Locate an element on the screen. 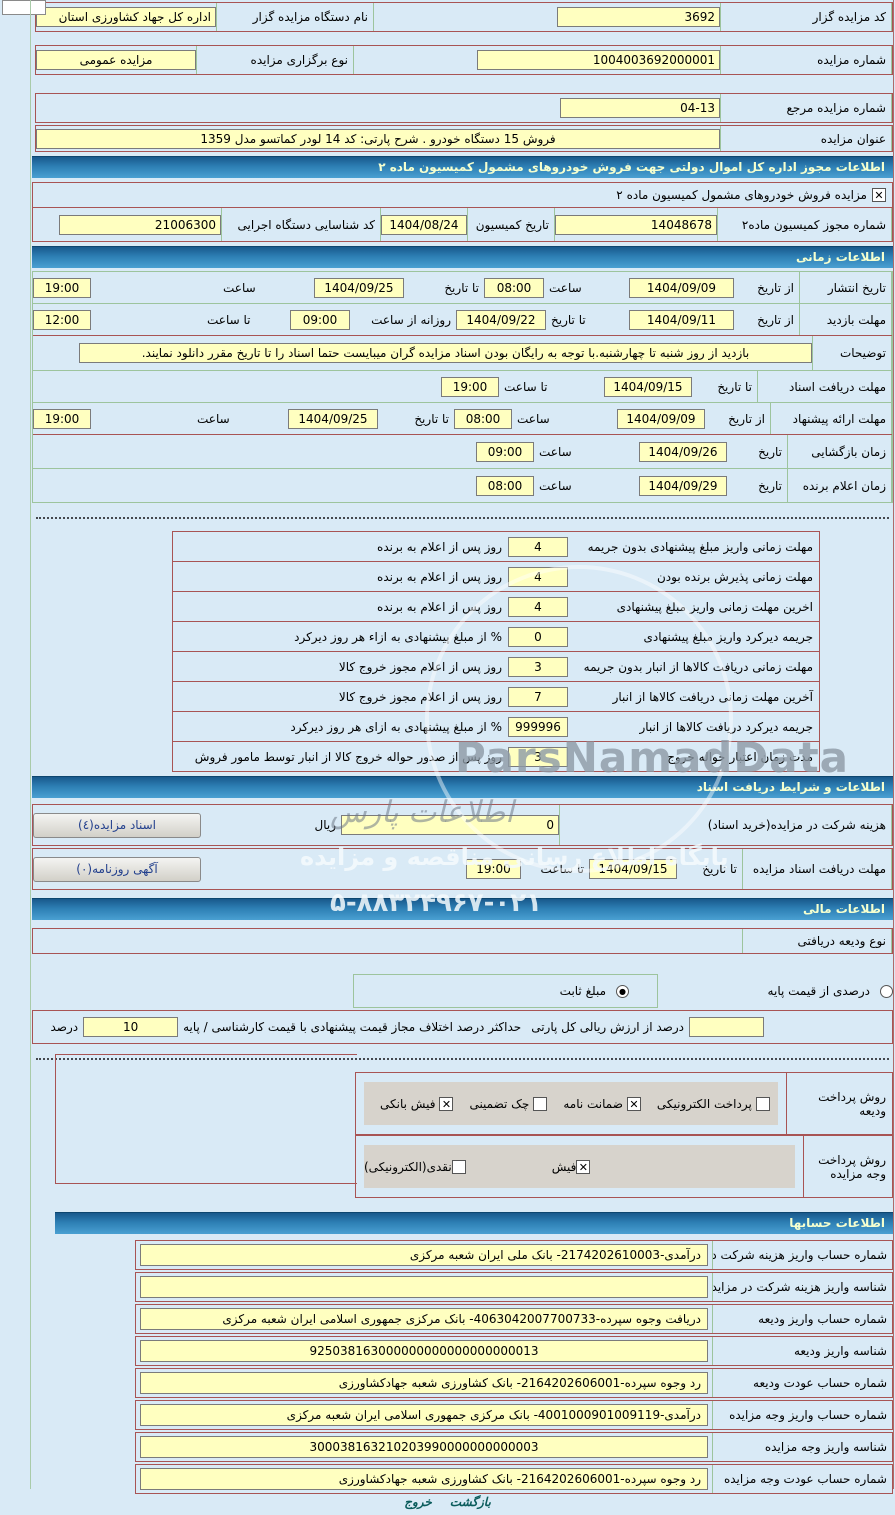 The width and height of the screenshot is (895, 1515). auction-documents-button: اسناد مزایده(٤) is located at coordinates (117, 825).